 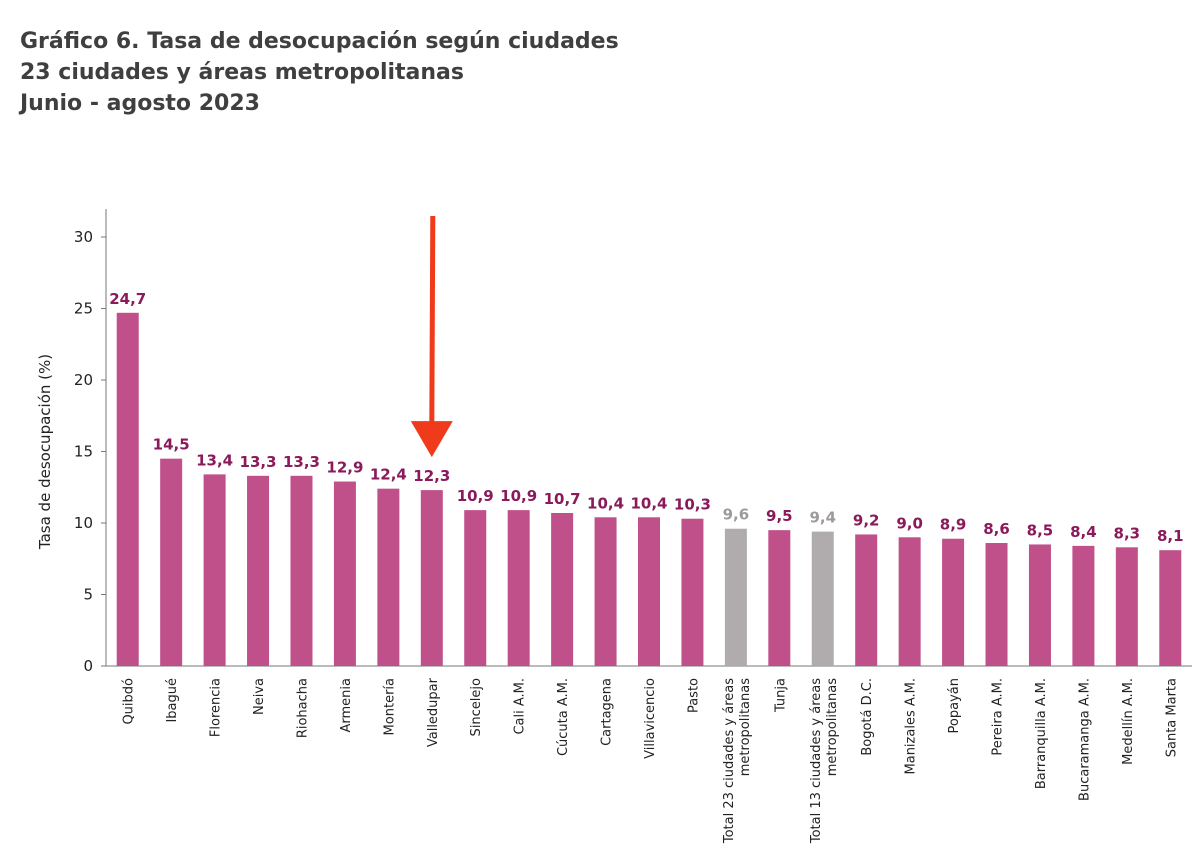 What do you see at coordinates (729, 761) in the screenshot?
I see `category-label-line: Total 23 ciudades y áreas` at bounding box center [729, 761].